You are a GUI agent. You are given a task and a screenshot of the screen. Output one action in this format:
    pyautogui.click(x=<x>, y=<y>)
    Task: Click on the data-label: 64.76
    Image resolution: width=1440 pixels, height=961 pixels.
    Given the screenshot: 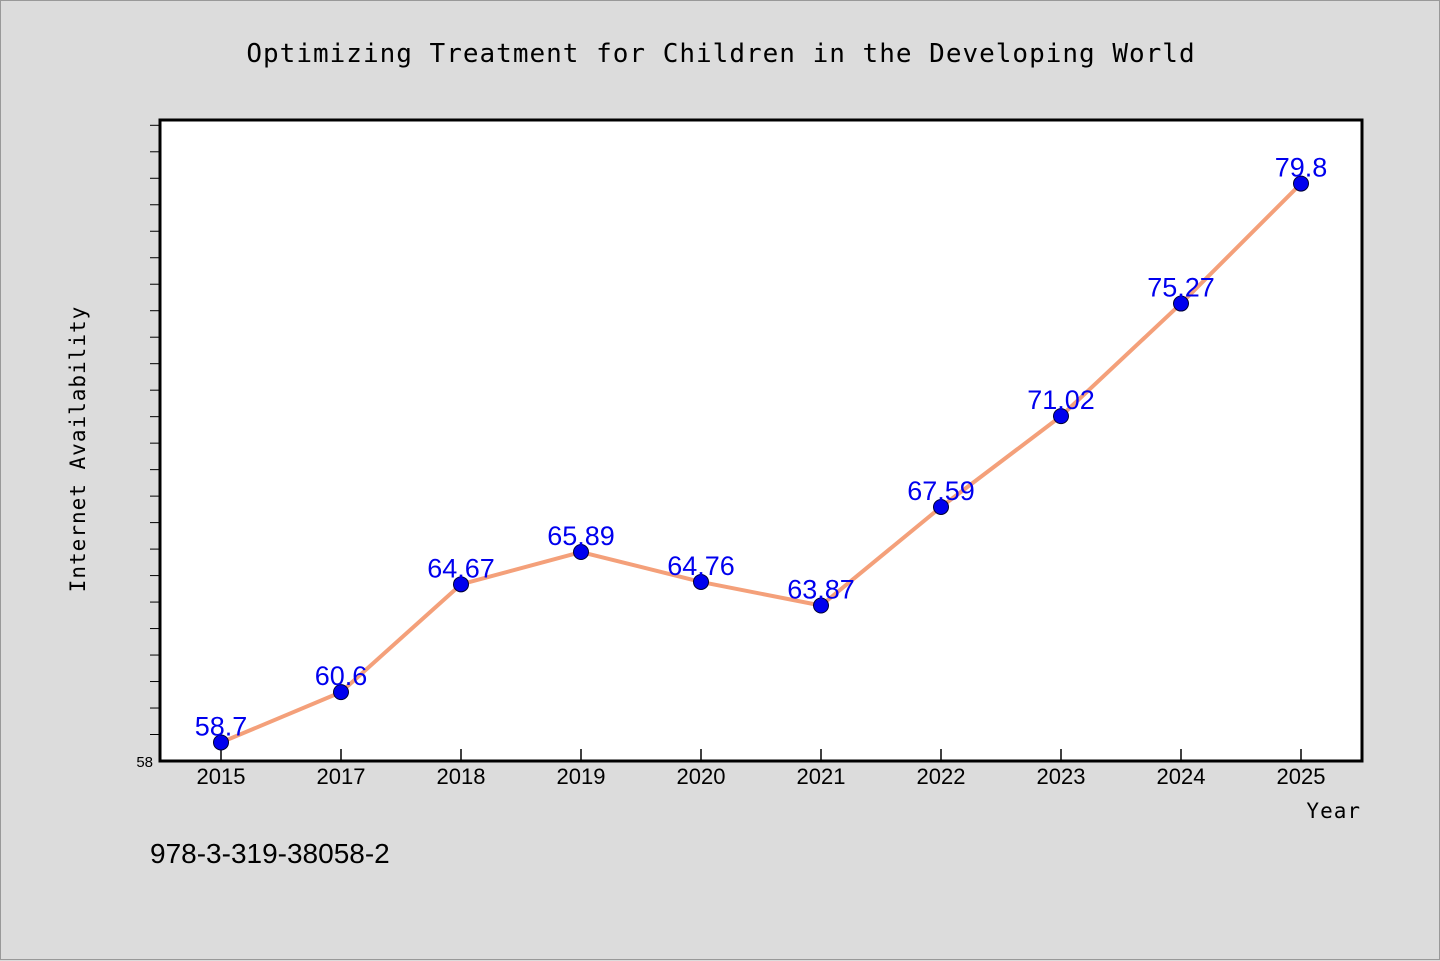 What is the action you would take?
    pyautogui.click(x=701, y=566)
    